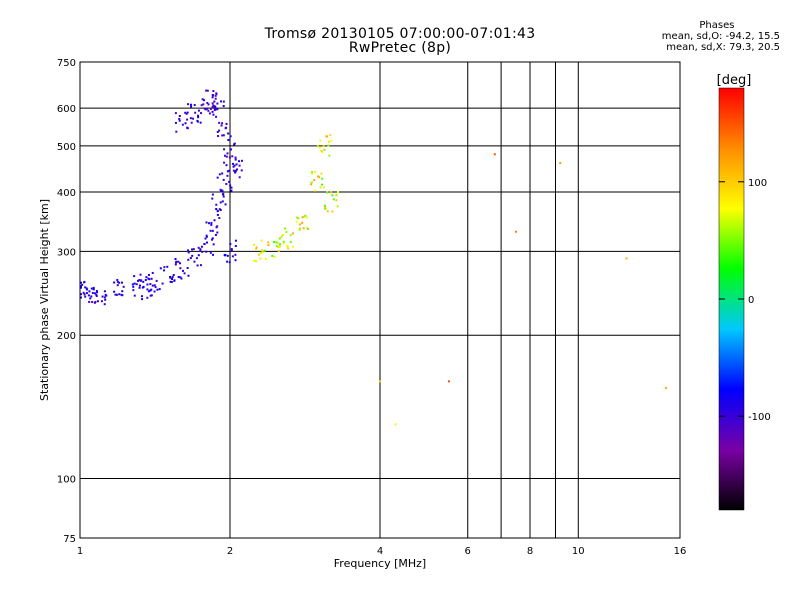 The image size is (800, 600). What do you see at coordinates (468, 551) in the screenshot?
I see `x-tick-label: 6` at bounding box center [468, 551].